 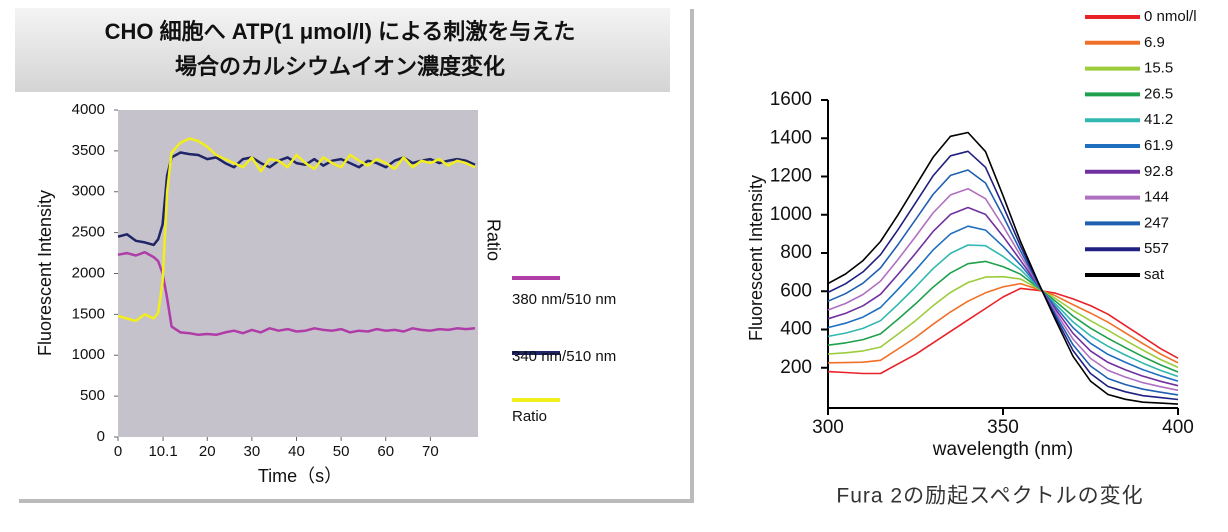 I want to click on x-tick-label: 10.1, so click(x=162, y=451).